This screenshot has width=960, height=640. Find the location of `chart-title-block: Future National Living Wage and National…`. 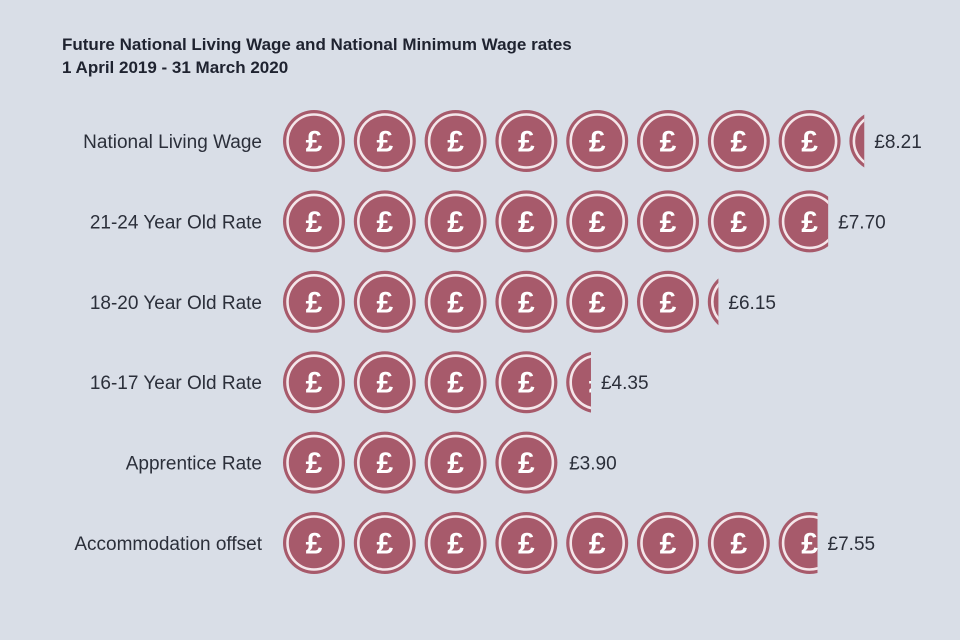

chart-title-block: Future National Living Wage and National… is located at coordinates (317, 56).